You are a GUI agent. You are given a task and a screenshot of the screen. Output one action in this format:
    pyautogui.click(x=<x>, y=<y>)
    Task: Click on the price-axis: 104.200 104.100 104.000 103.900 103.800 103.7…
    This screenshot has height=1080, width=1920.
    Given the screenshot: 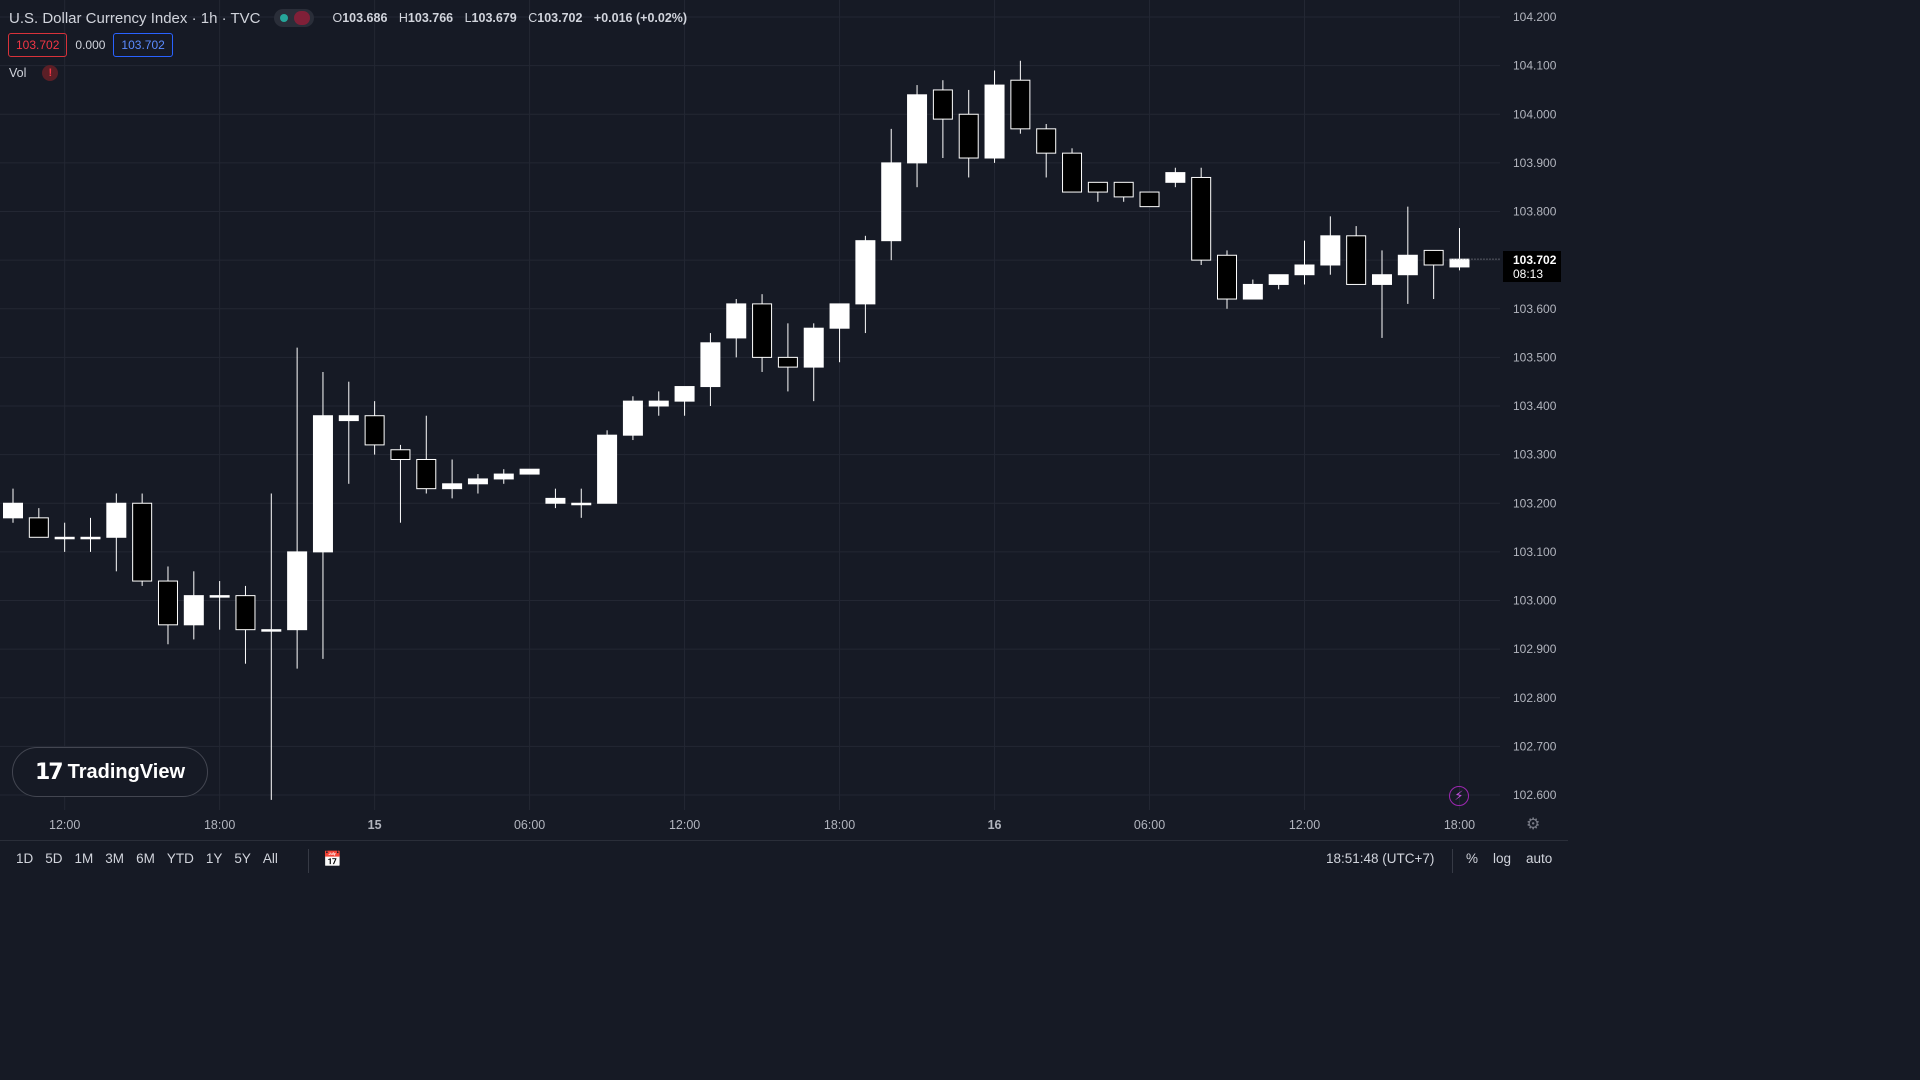 What is the action you would take?
    pyautogui.click(x=1535, y=406)
    